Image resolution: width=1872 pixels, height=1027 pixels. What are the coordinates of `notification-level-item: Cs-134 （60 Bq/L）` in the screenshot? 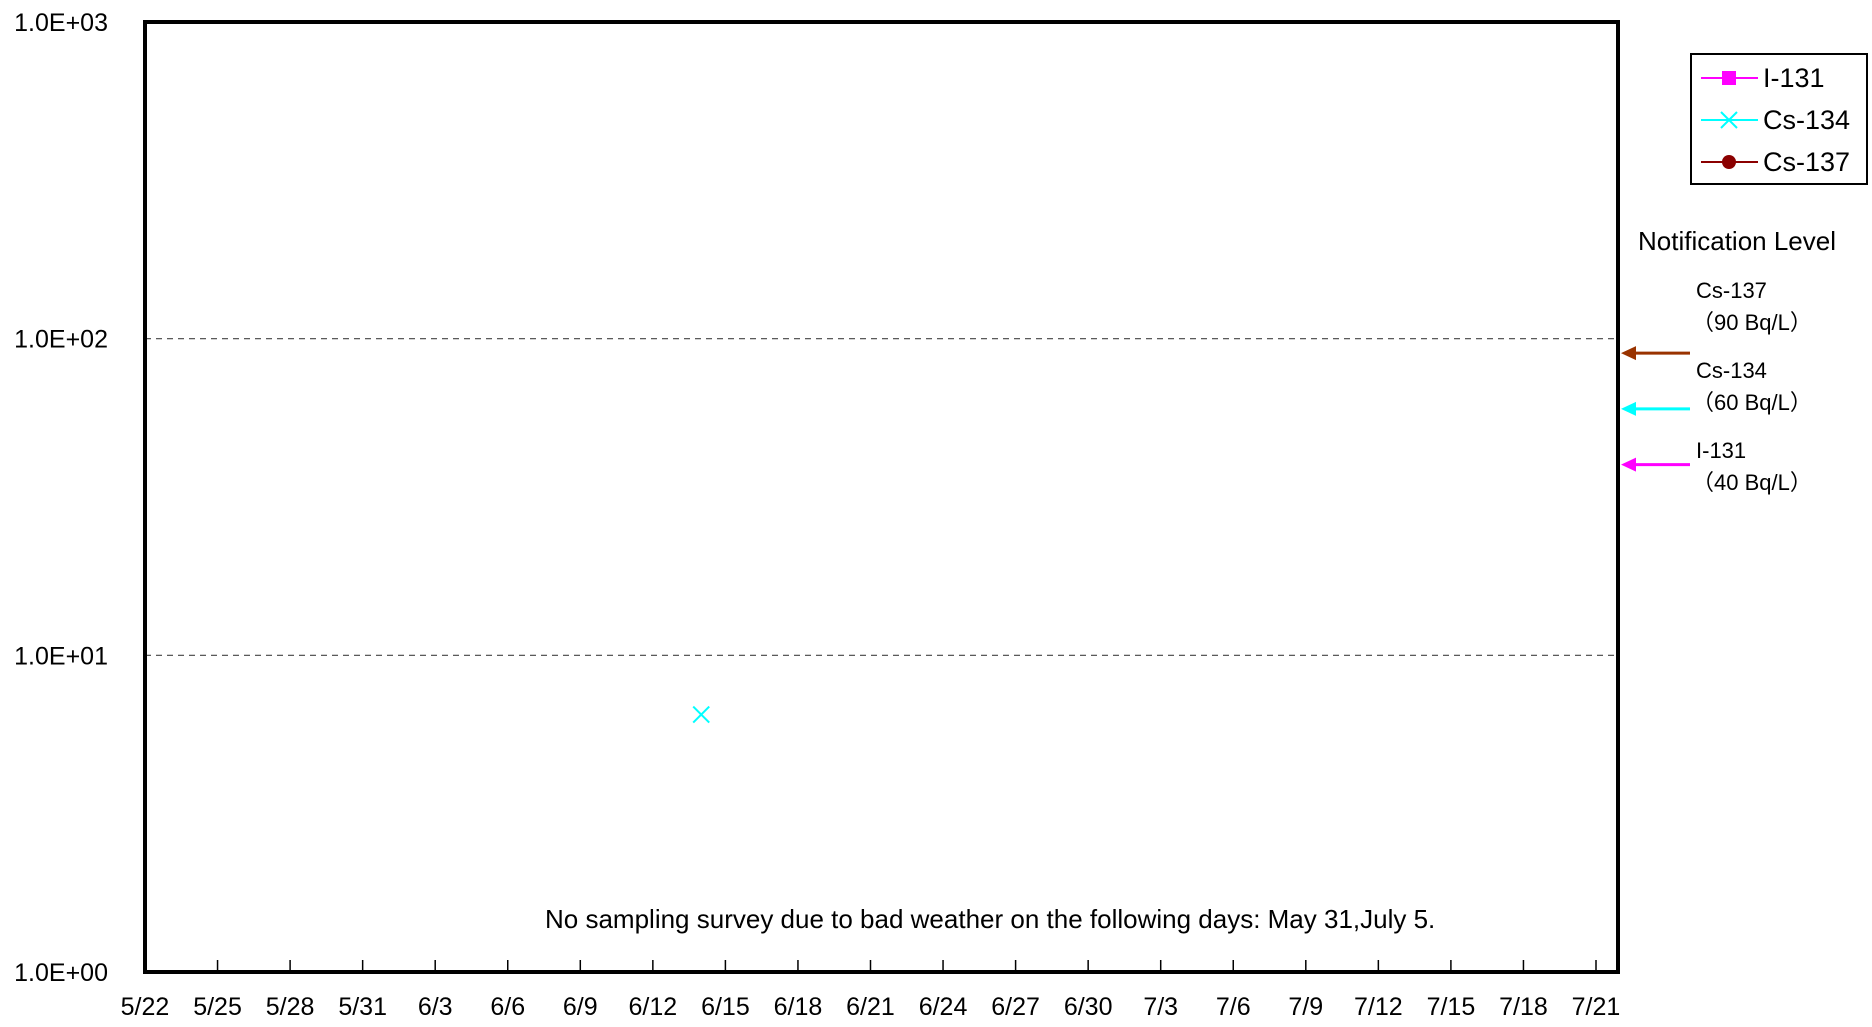 It's located at (1716, 387).